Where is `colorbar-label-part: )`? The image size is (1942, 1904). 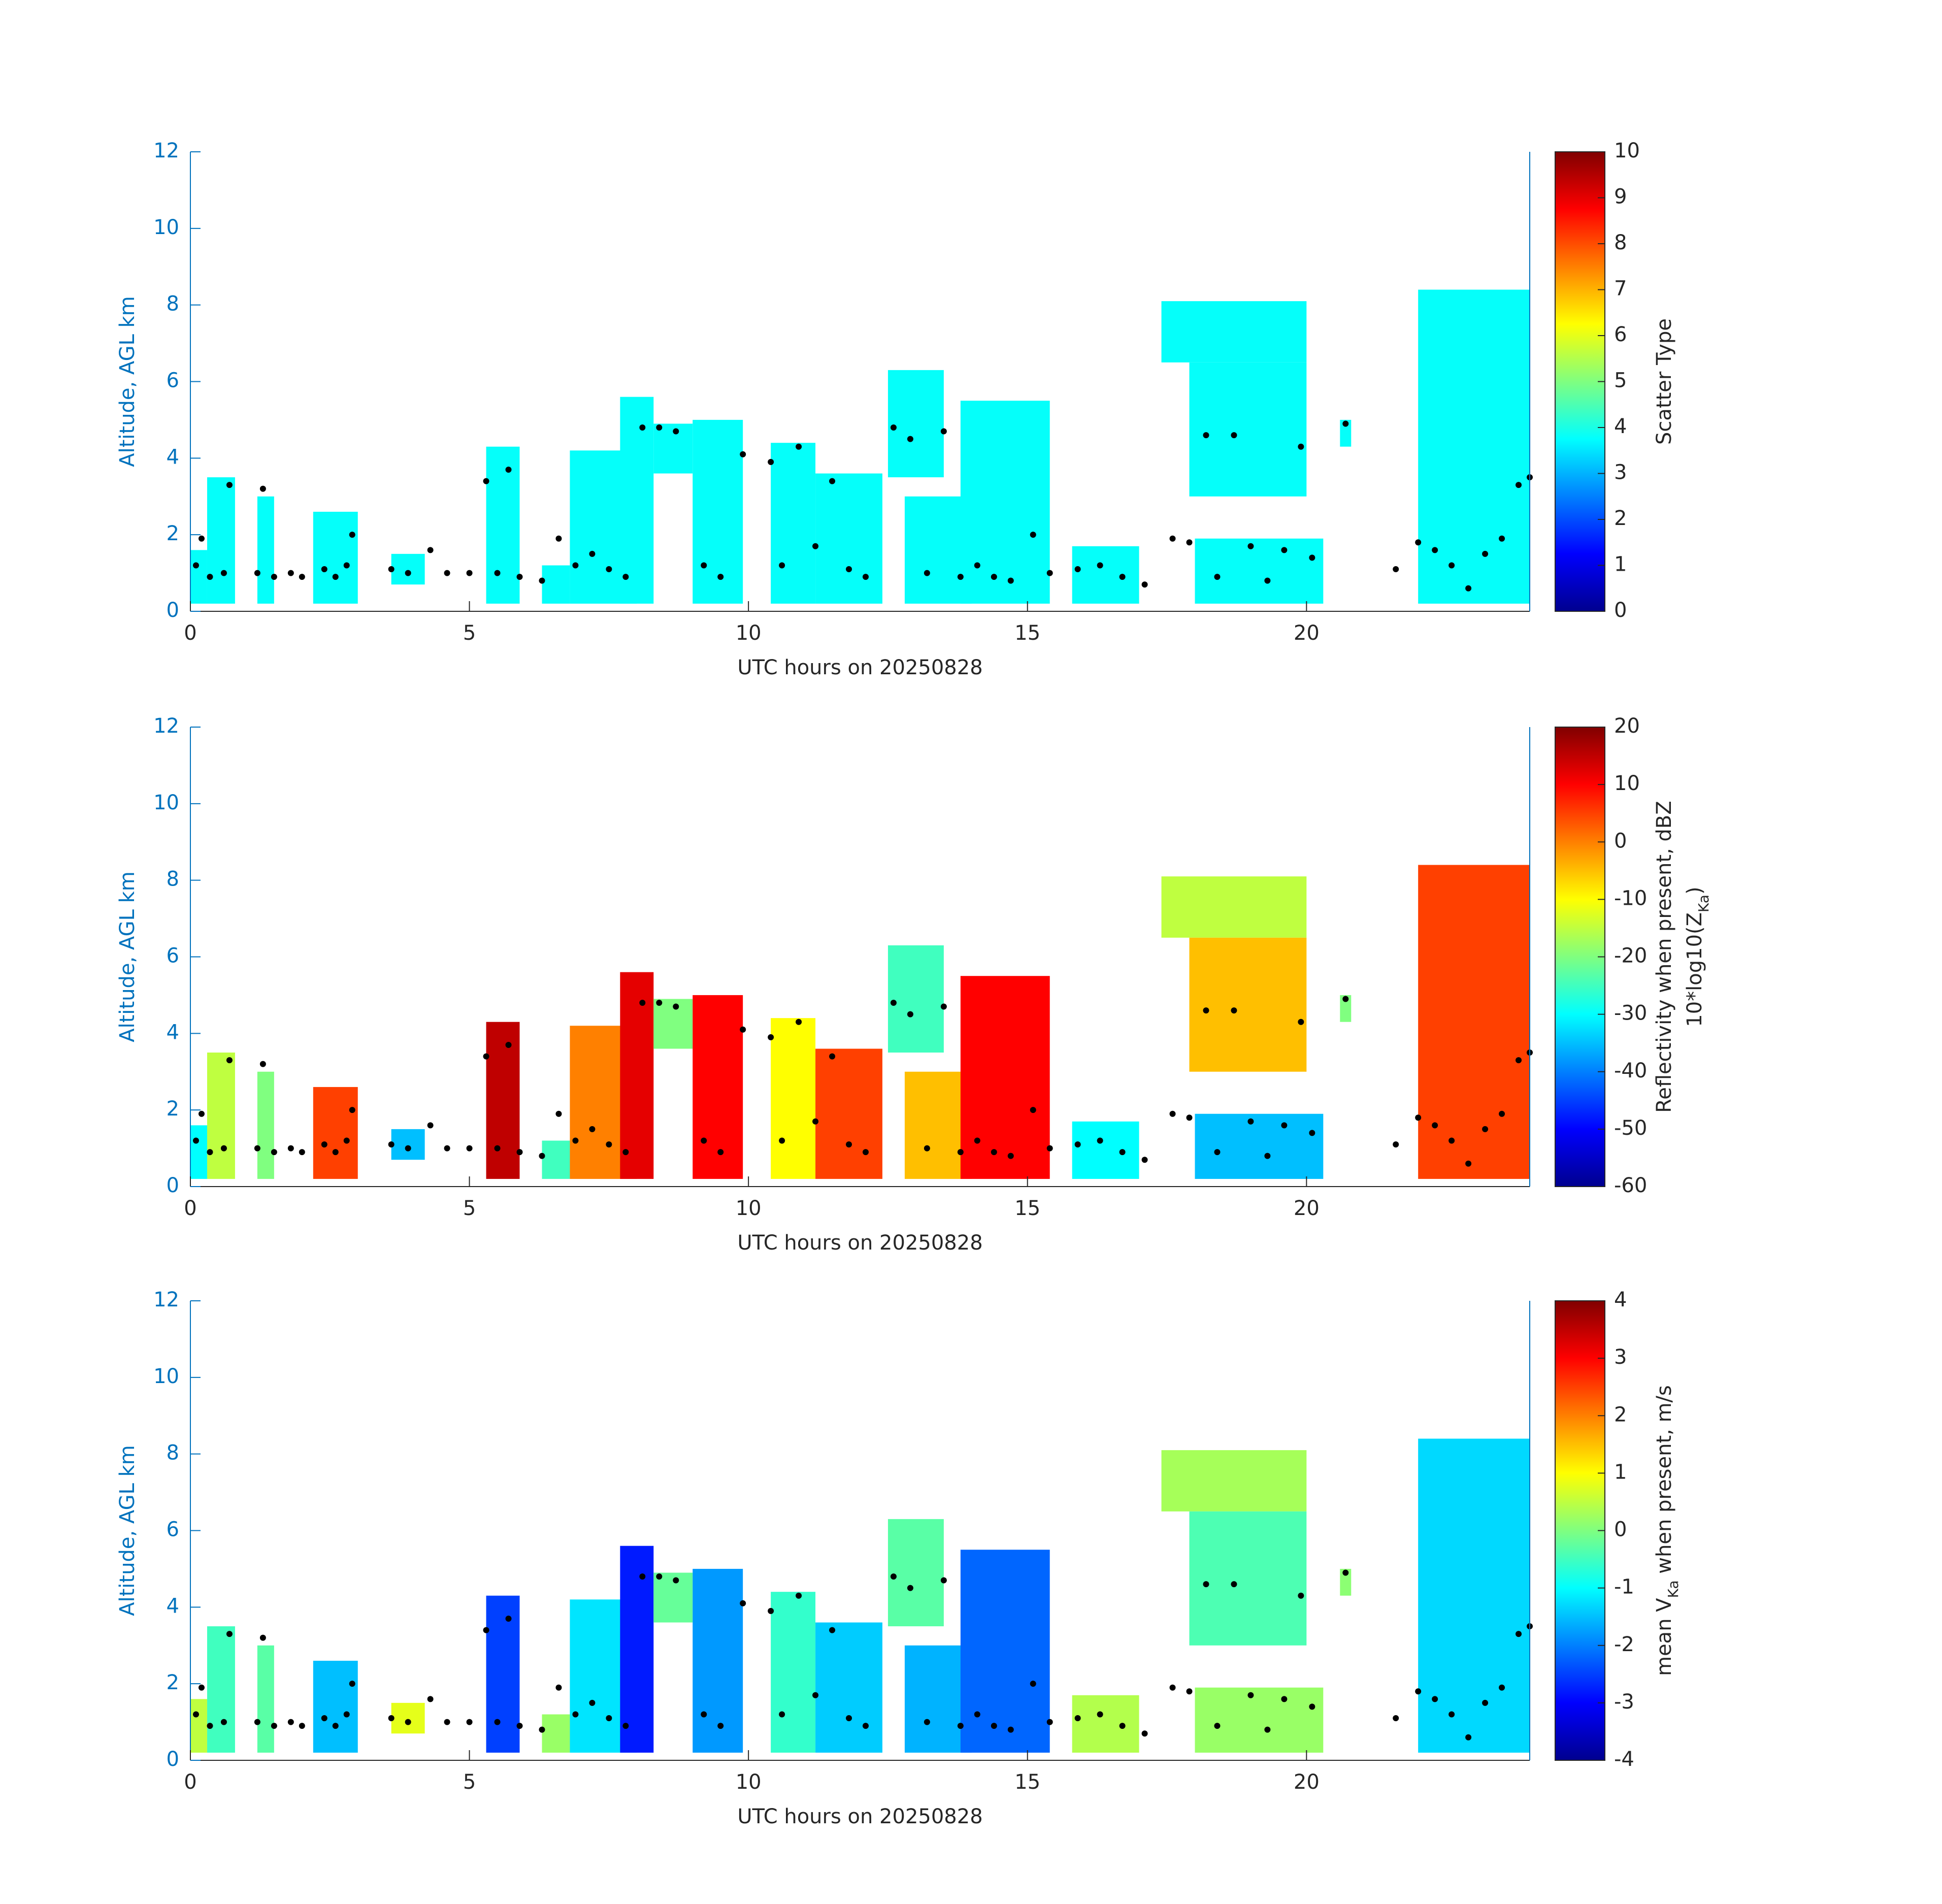 colorbar-label-part: ) is located at coordinates (1694, 891).